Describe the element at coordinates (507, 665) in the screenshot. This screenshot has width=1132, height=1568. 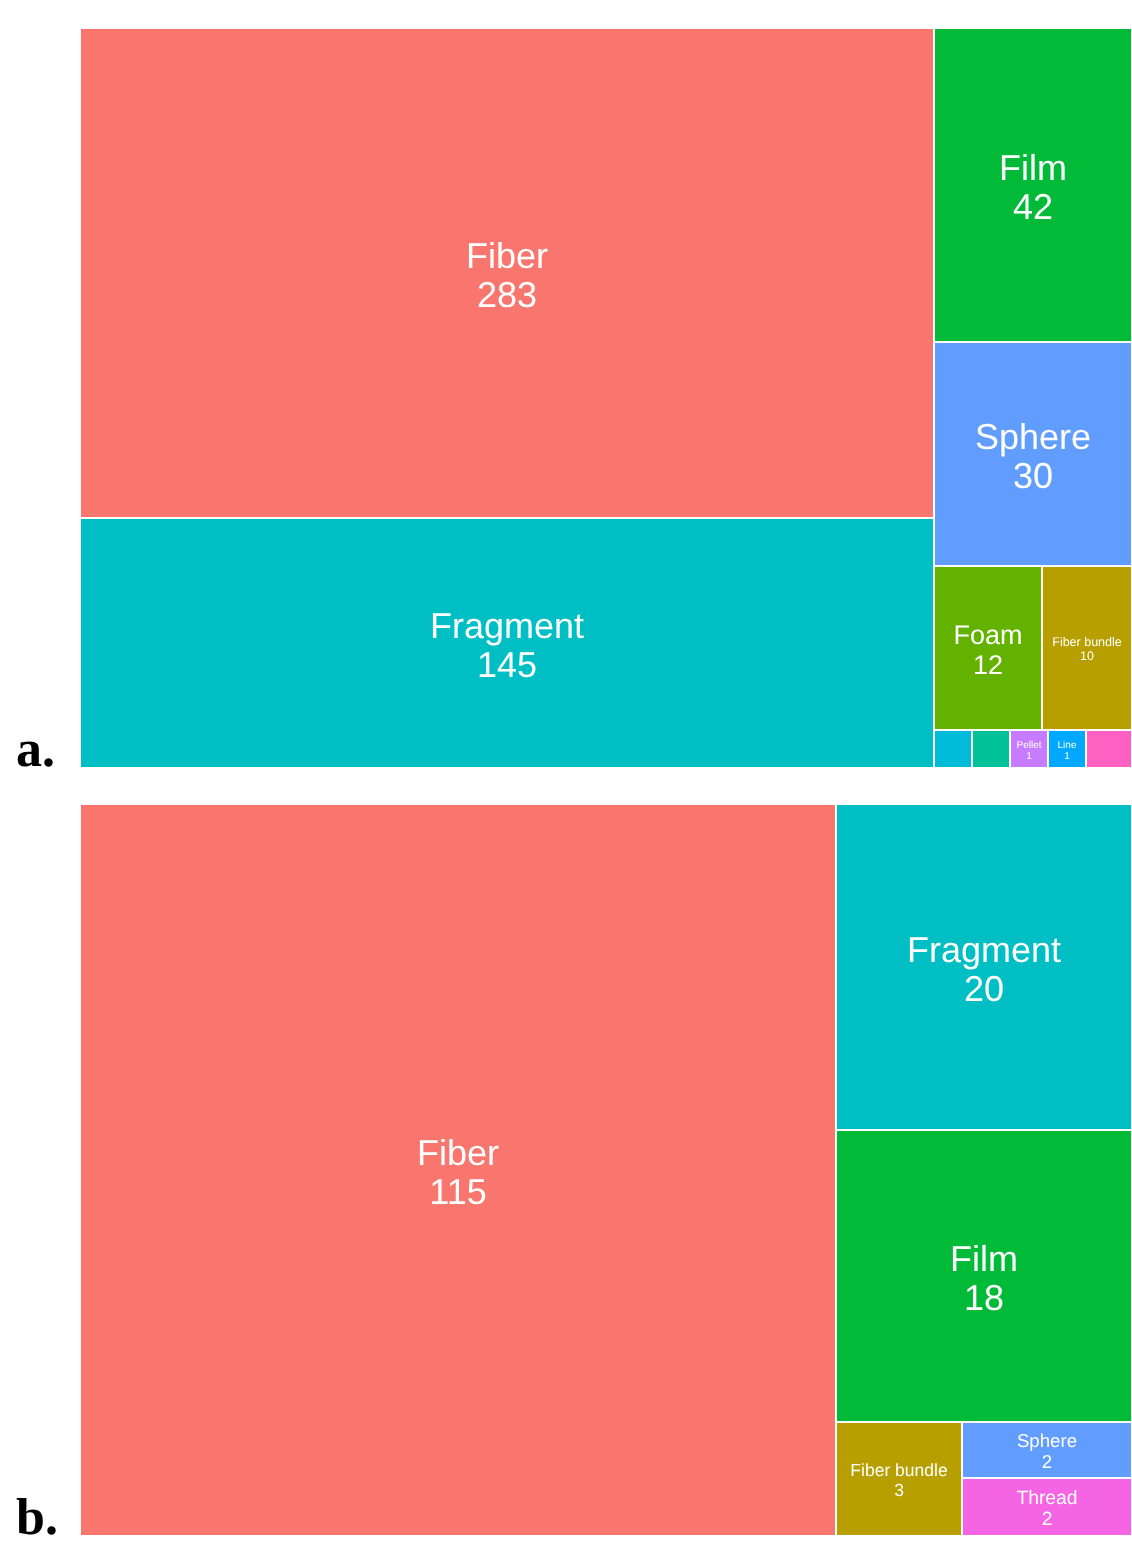
I see `data-label: 145` at that location.